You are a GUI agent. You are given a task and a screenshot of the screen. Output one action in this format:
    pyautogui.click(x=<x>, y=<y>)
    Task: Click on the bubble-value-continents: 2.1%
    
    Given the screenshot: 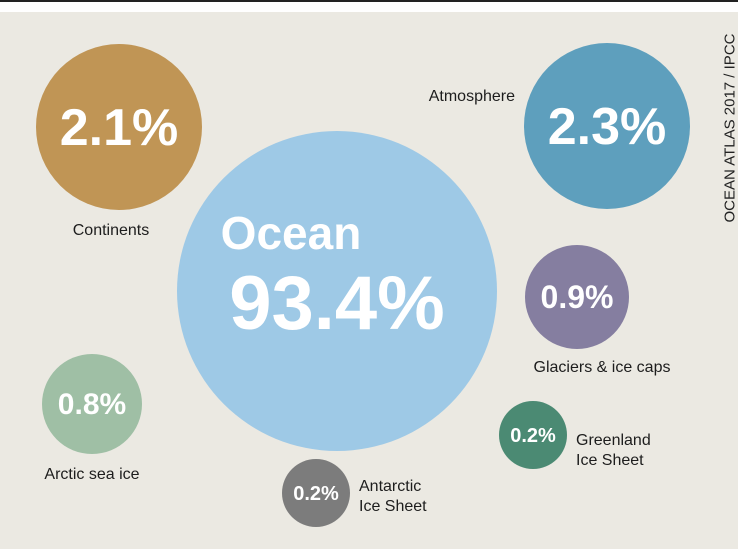 What is the action you would take?
    pyautogui.click(x=119, y=128)
    